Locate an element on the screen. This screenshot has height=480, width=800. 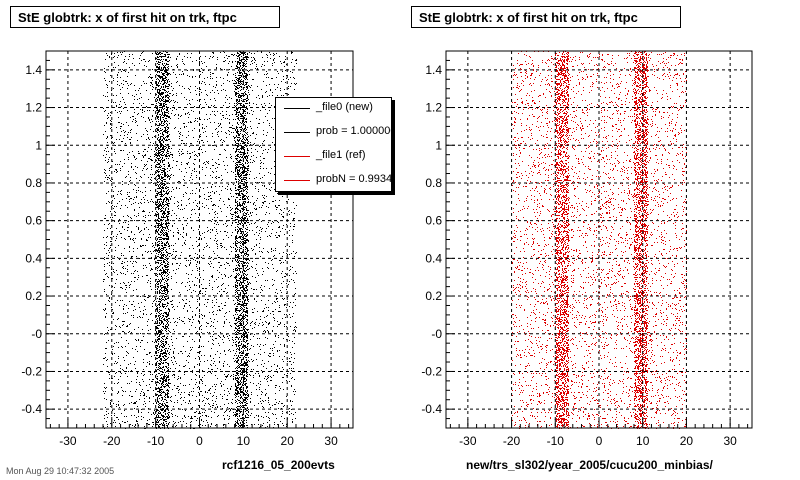
legend-label: _file0 (new) is located at coordinates (344, 107).